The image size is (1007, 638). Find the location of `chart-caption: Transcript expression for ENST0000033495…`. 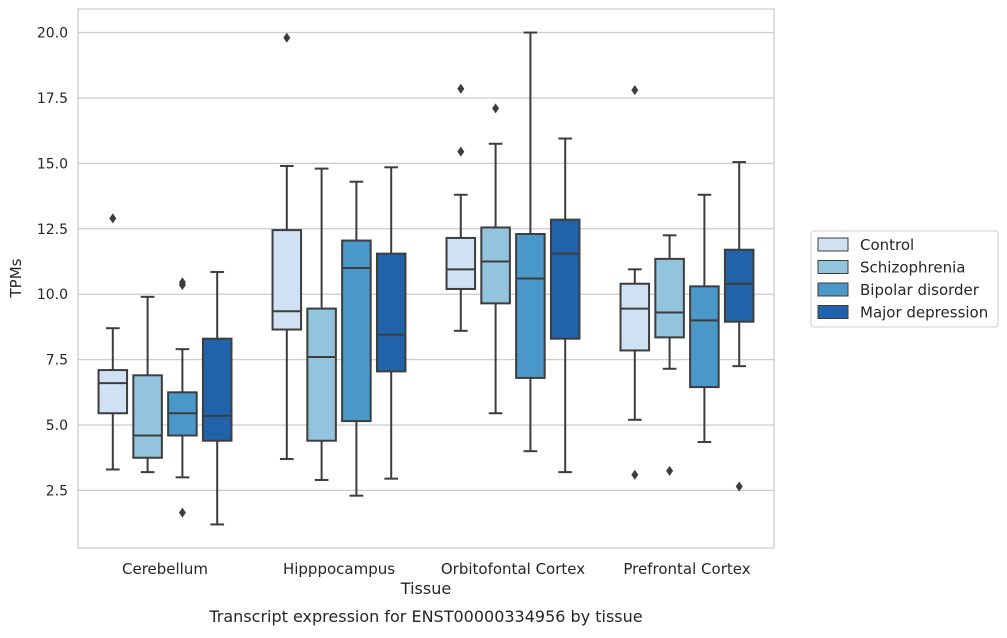

chart-caption: Transcript expression for ENST0000033495… is located at coordinates (425, 616).